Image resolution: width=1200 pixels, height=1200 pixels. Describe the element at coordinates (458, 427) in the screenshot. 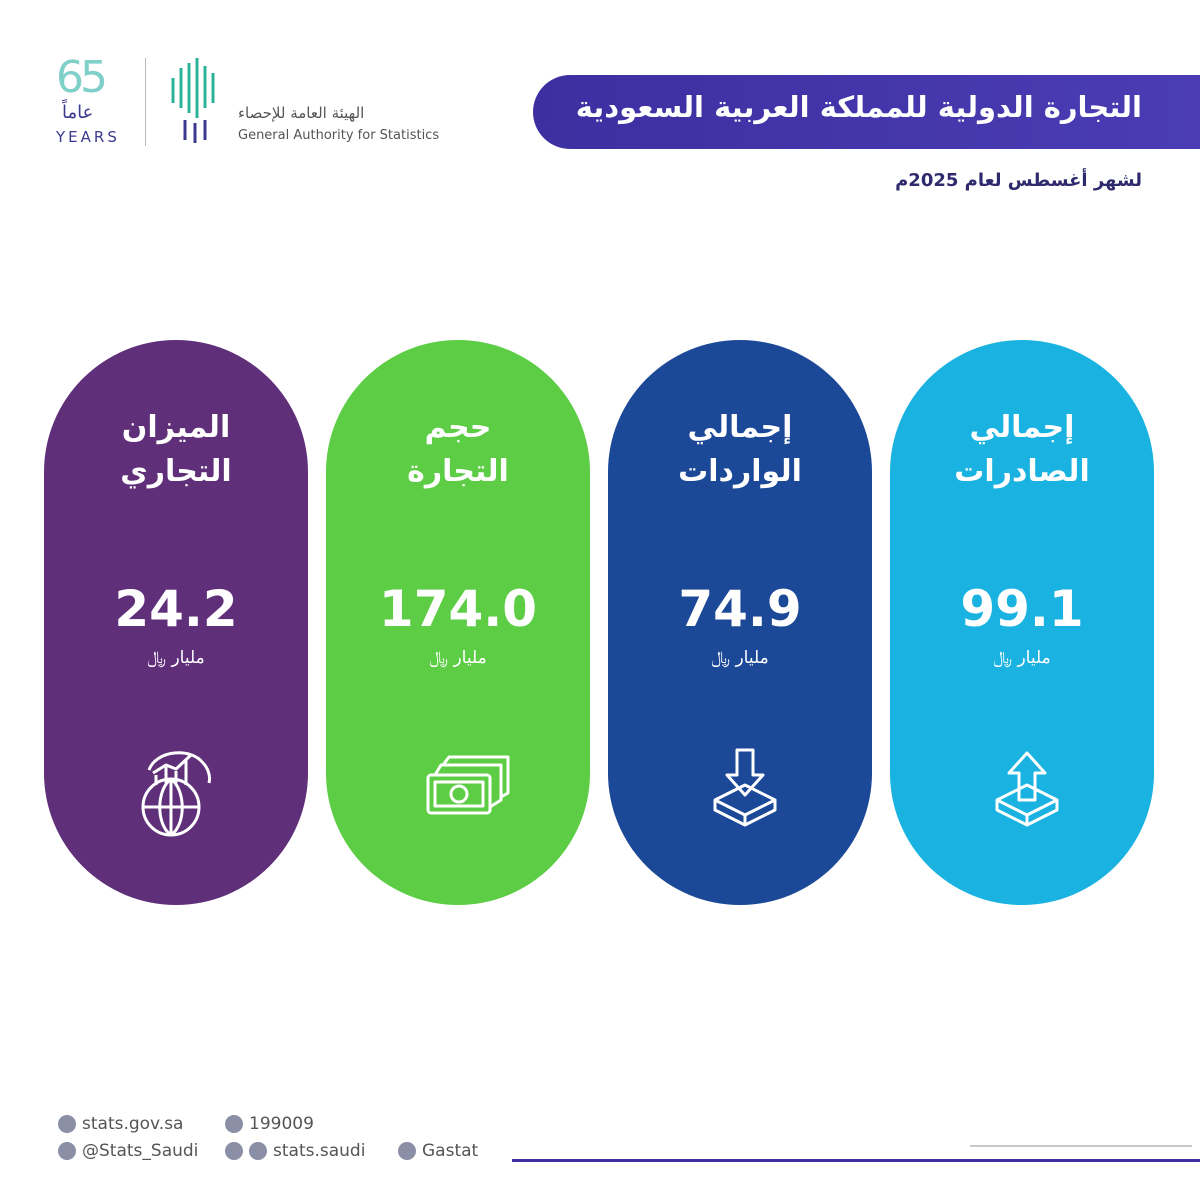

I see `card-label: حجم` at that location.